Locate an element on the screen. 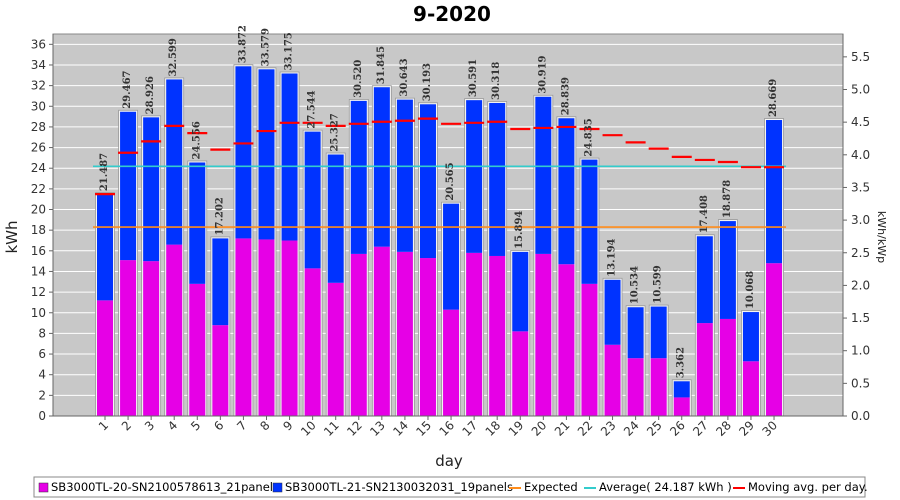 The image size is (900, 500). y-tick-label: 28 is located at coordinates (38, 127).